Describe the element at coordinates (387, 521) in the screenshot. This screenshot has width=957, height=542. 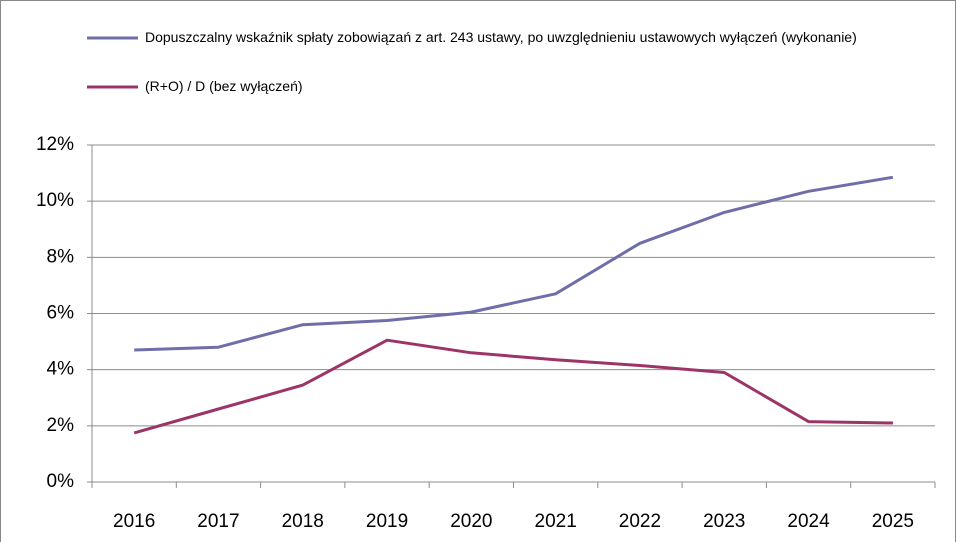
I see `x-tick-label: 2019` at that location.